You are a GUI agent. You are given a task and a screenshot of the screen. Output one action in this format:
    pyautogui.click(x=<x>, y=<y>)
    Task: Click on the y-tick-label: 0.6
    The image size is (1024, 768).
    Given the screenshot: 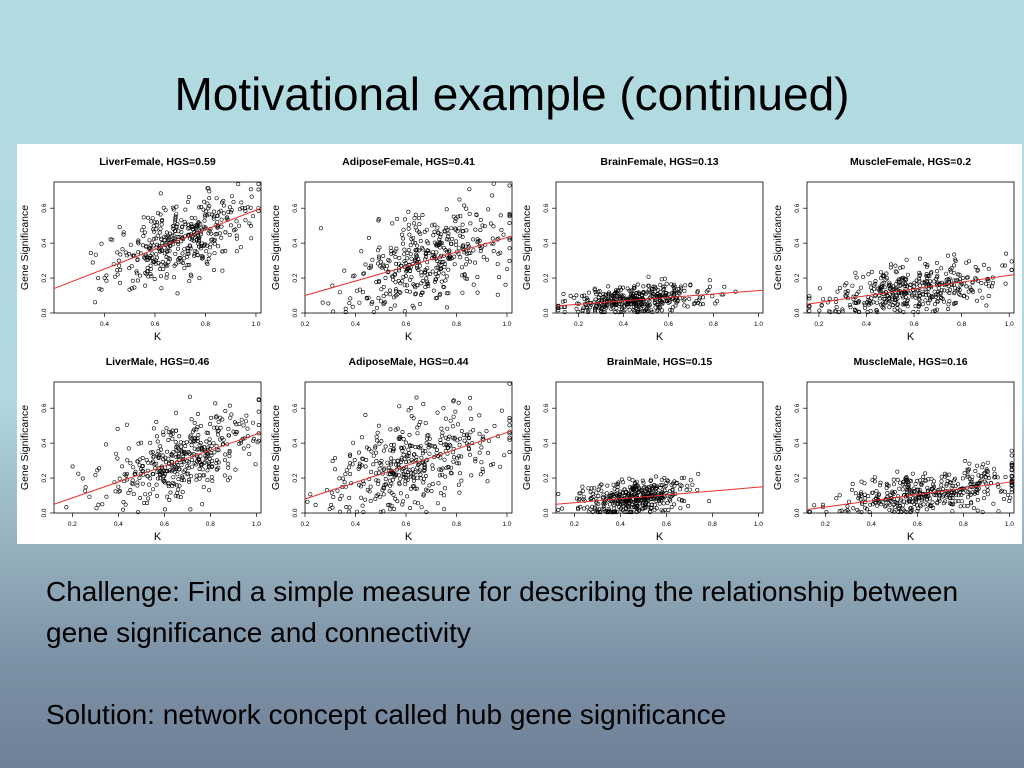 What is the action you would take?
    pyautogui.click(x=295, y=207)
    